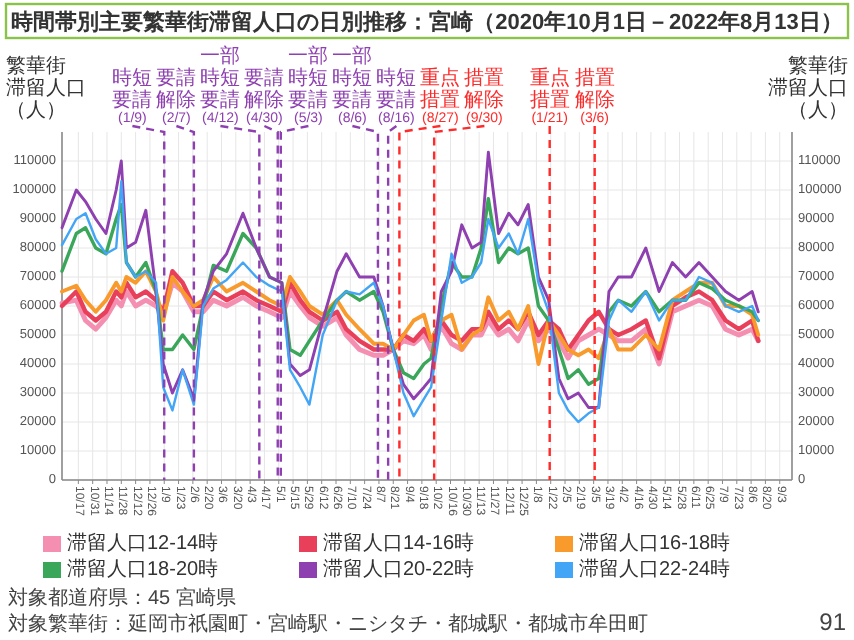 Image resolution: width=854 pixels, height=640 pixels. Describe the element at coordinates (808, 88) in the screenshot. I see `y2-axis-title: 繁華街滞留人口（人）` at that location.